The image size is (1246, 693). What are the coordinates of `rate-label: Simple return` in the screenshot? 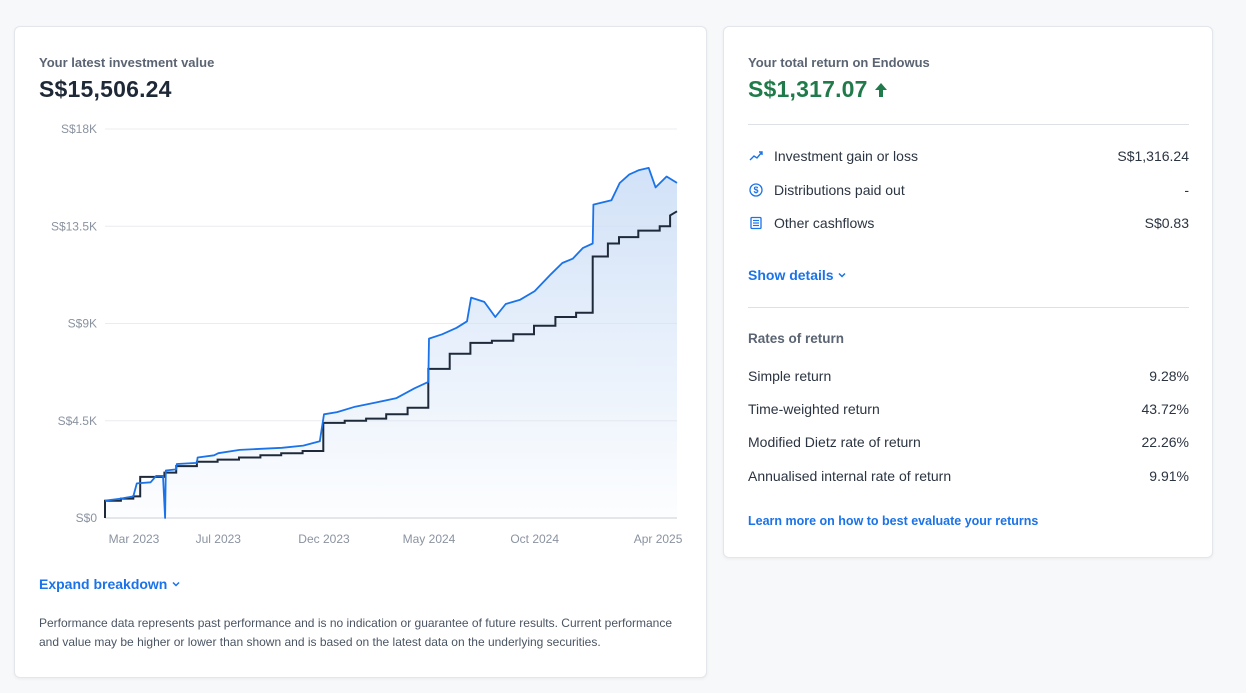 It's located at (790, 376).